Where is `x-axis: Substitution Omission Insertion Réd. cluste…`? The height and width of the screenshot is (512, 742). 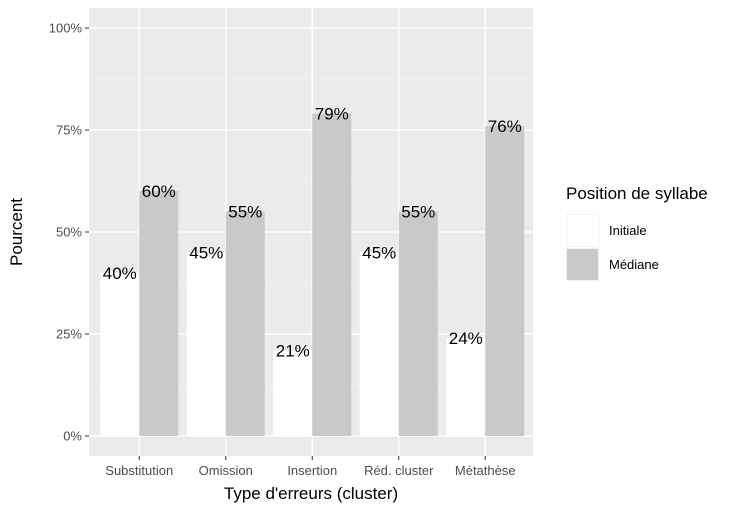
x-axis: Substitution Omission Insertion Réd. cluste… is located at coordinates (310, 467).